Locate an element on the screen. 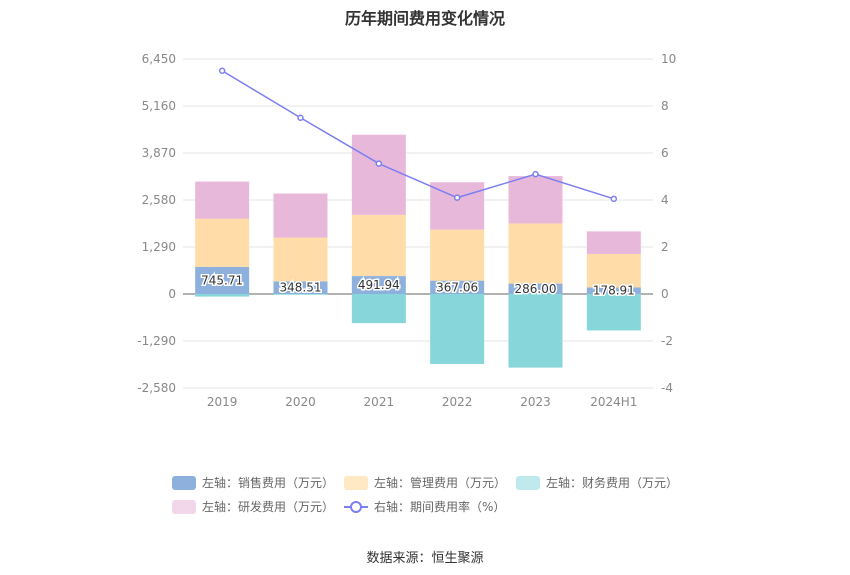  left-axis-tick-label: 0 is located at coordinates (172, 294).